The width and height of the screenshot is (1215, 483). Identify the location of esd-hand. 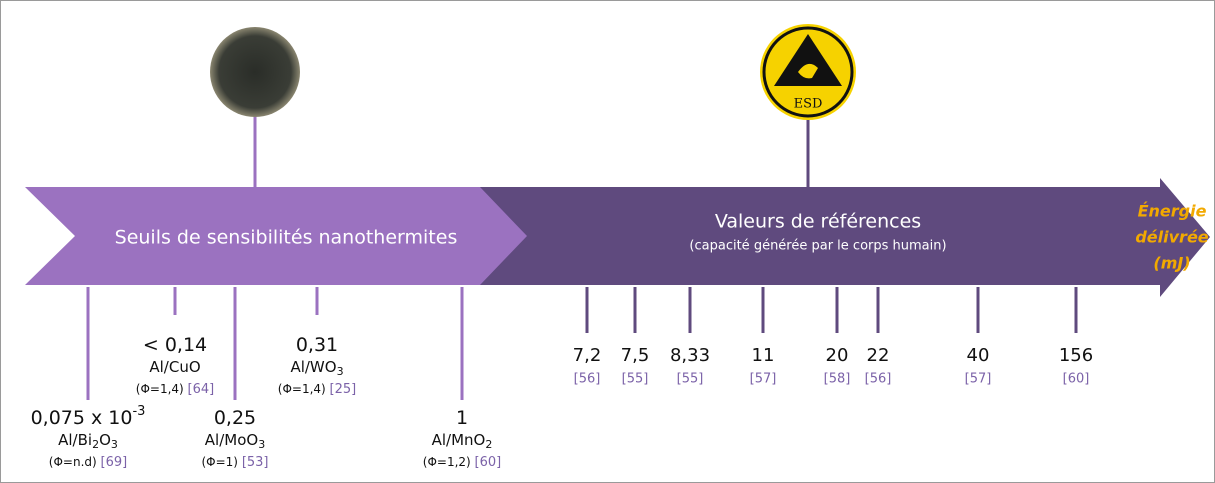
(808, 71).